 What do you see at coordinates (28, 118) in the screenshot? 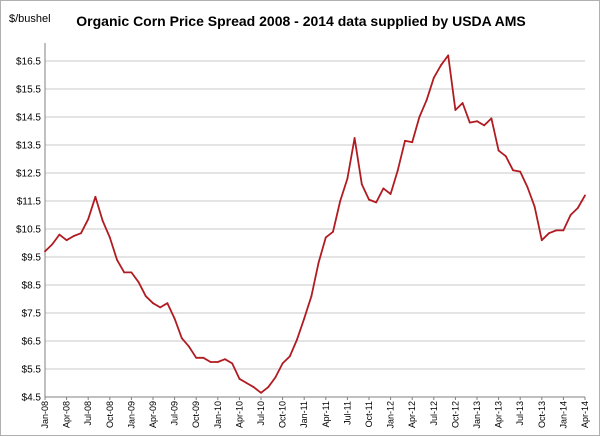
I see `y-tick-label: $14.5` at bounding box center [28, 118].